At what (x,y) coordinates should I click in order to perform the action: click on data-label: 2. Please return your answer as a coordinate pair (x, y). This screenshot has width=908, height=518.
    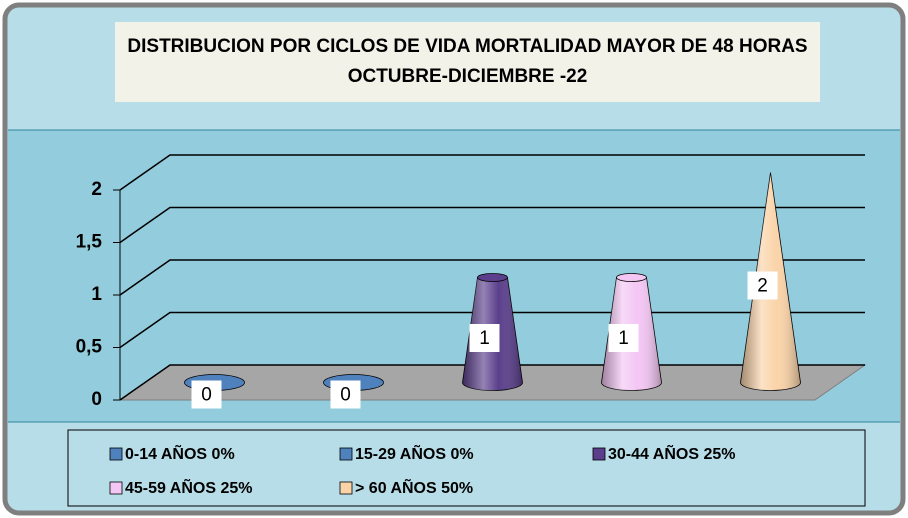
    Looking at the image, I should click on (762, 286).